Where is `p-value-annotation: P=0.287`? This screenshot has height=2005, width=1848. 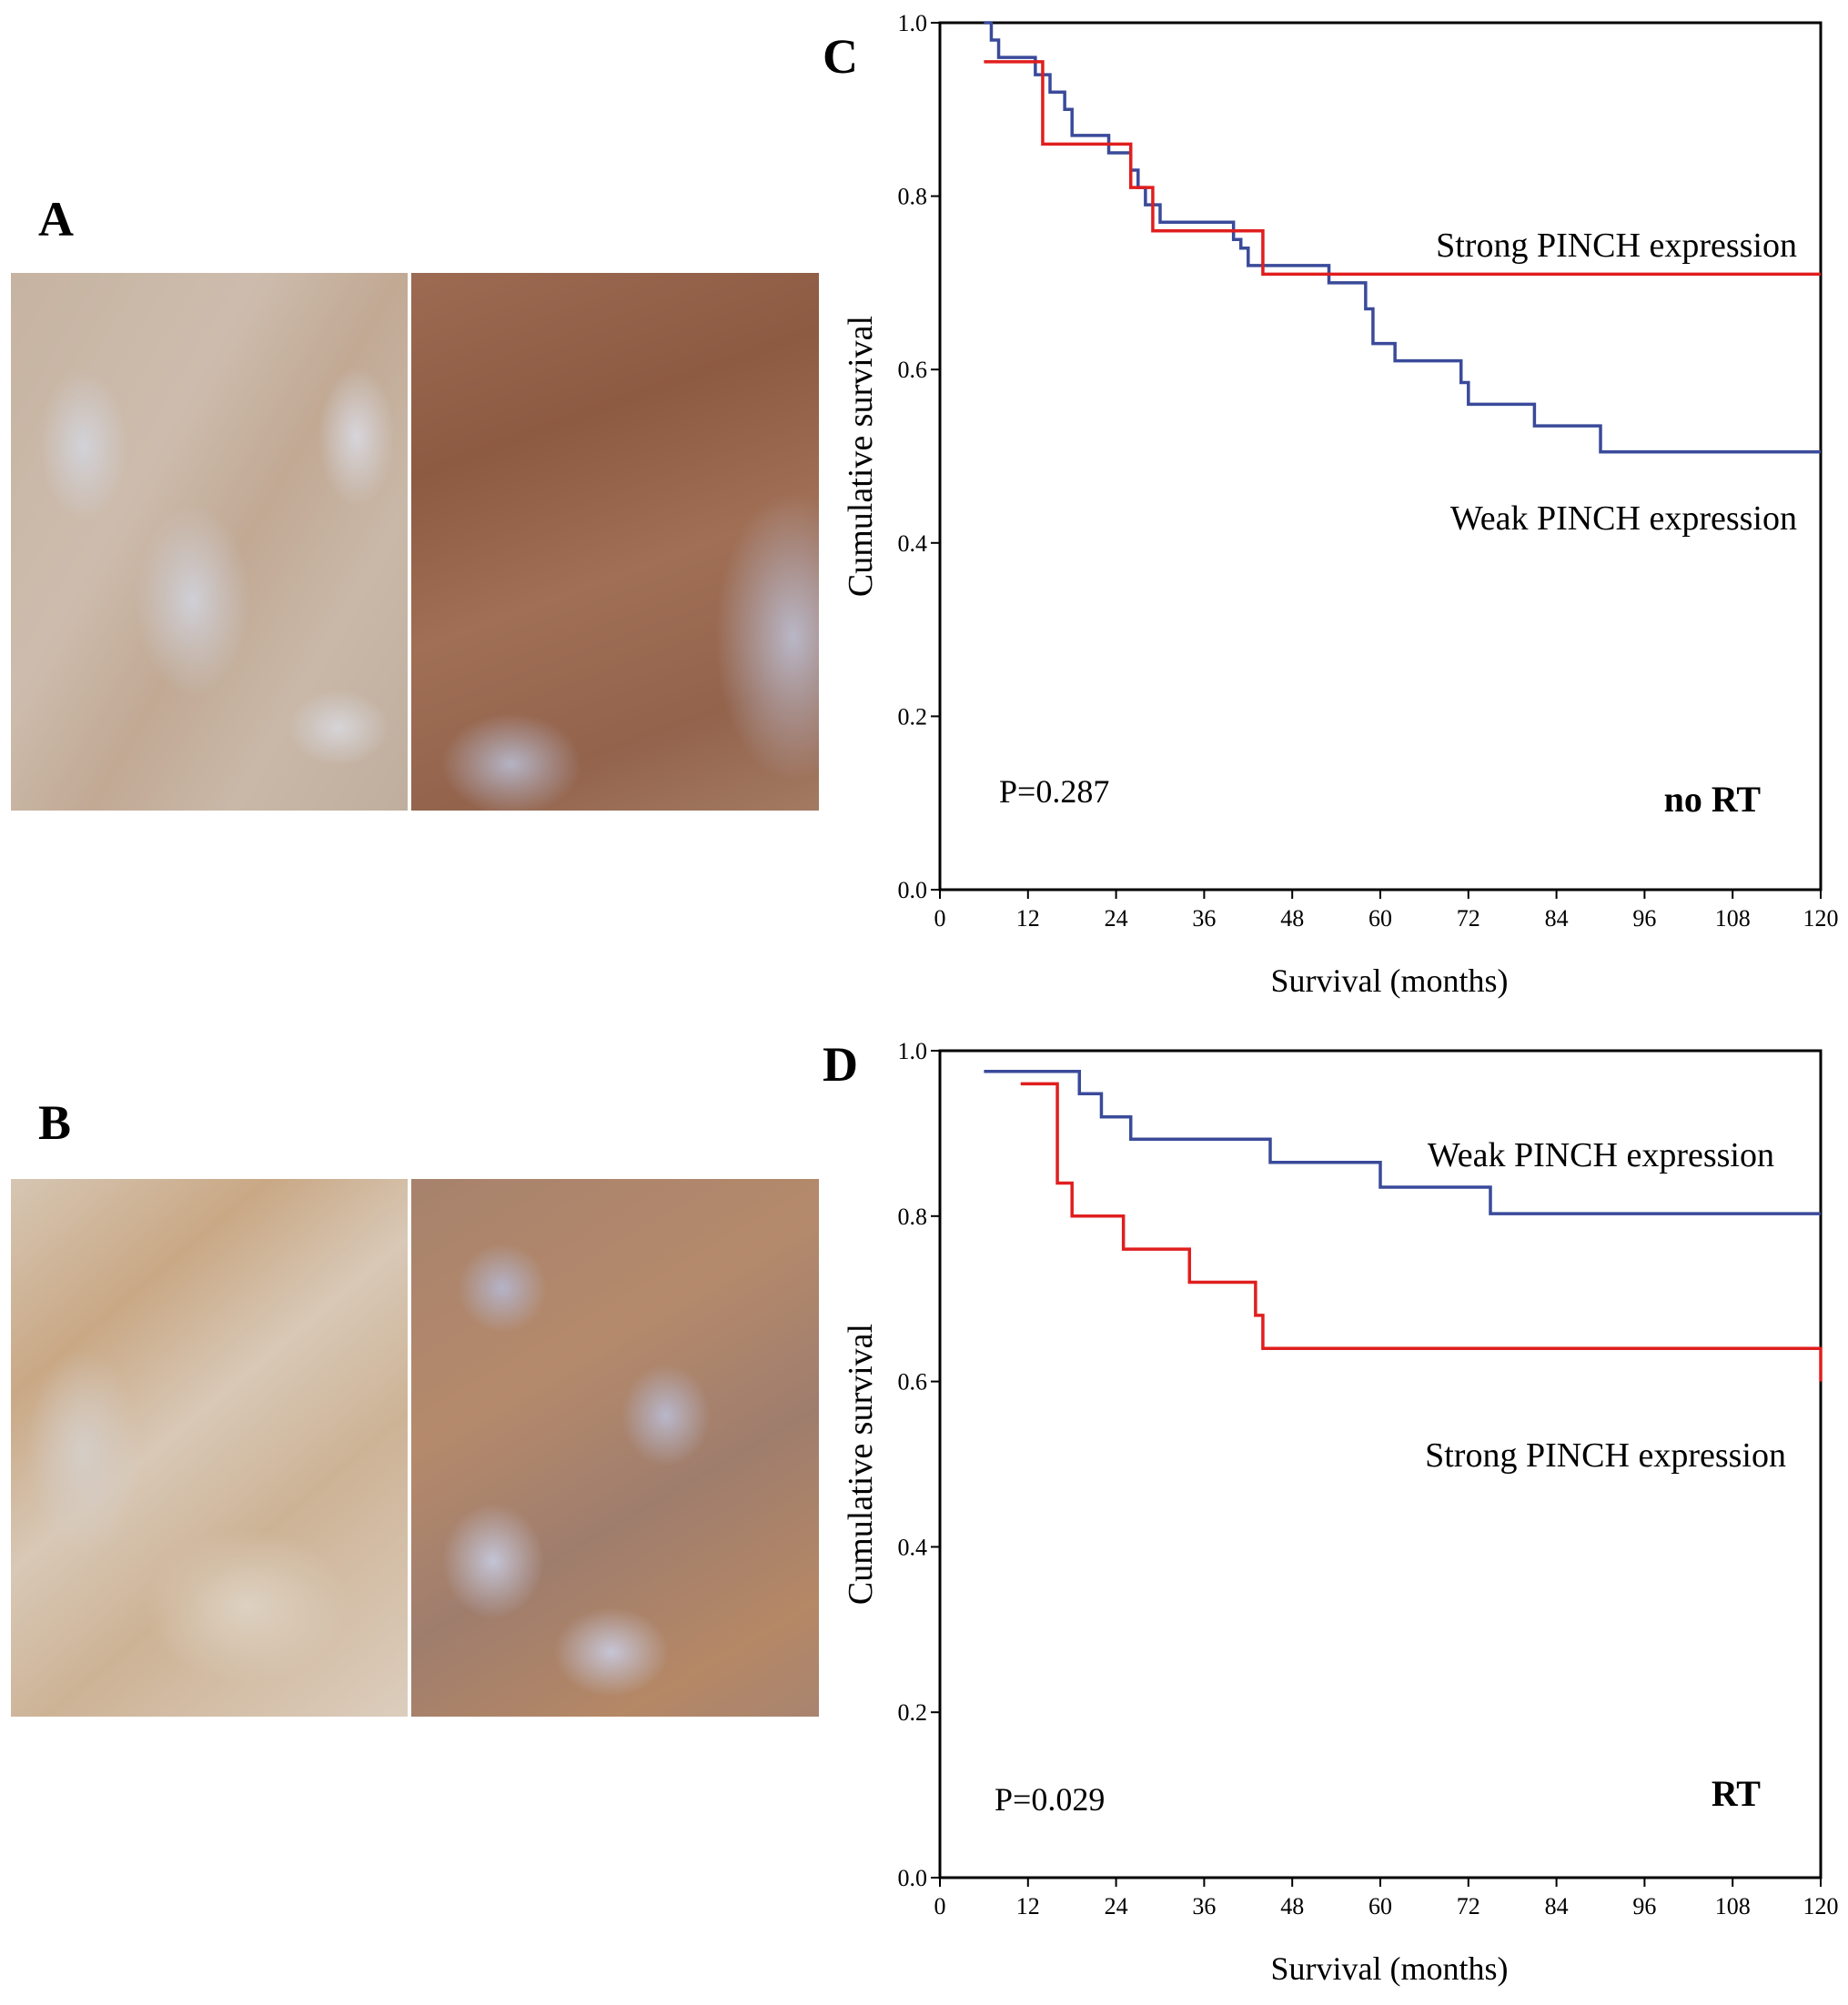 p-value-annotation: P=0.287 is located at coordinates (1054, 791).